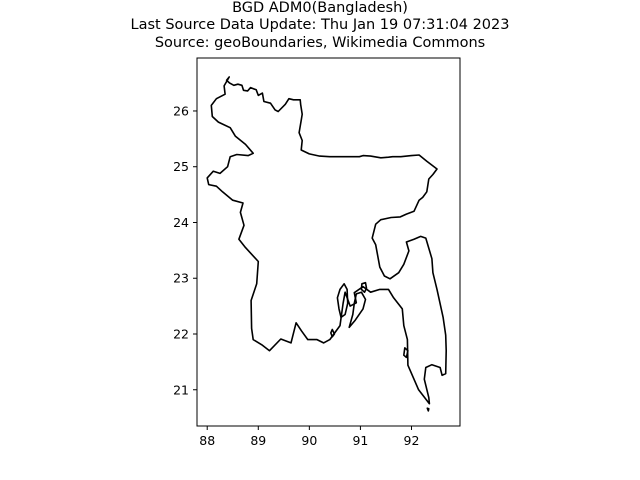  What do you see at coordinates (320, 43) in the screenshot?
I see `title-line-3: Source: geoBoundaries, Wikimedia Commons` at bounding box center [320, 43].